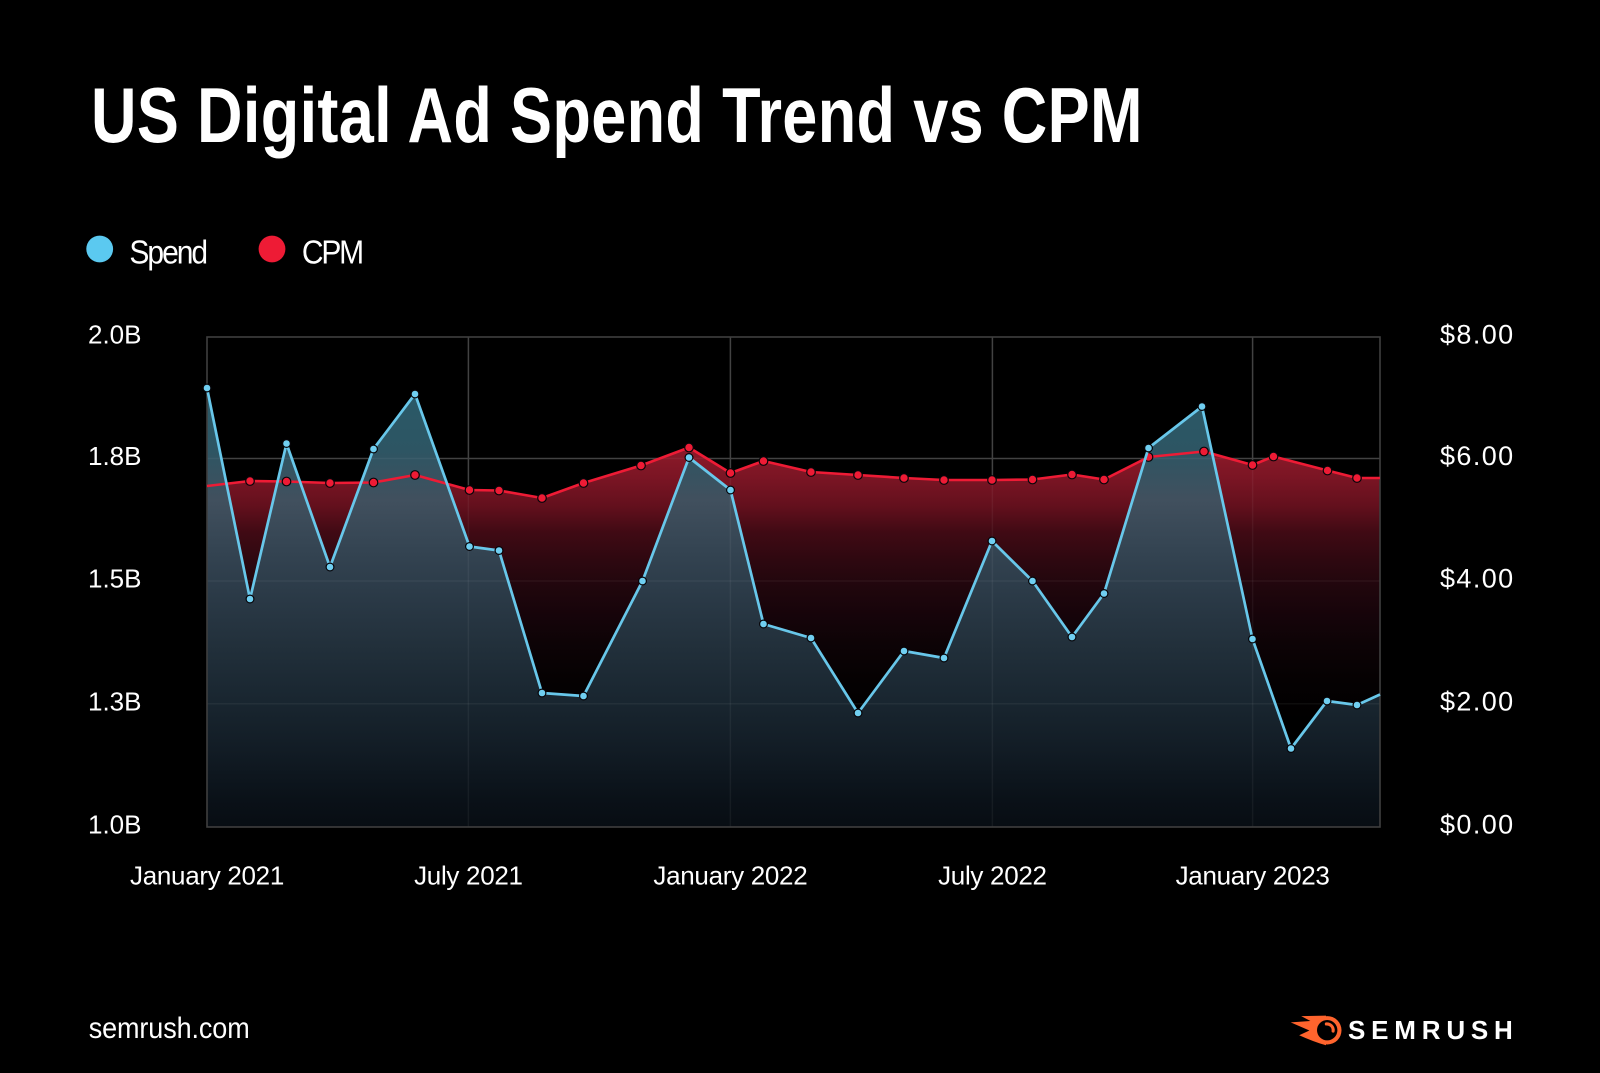  I want to click on svg-text: semrush.com, so click(169, 1028).